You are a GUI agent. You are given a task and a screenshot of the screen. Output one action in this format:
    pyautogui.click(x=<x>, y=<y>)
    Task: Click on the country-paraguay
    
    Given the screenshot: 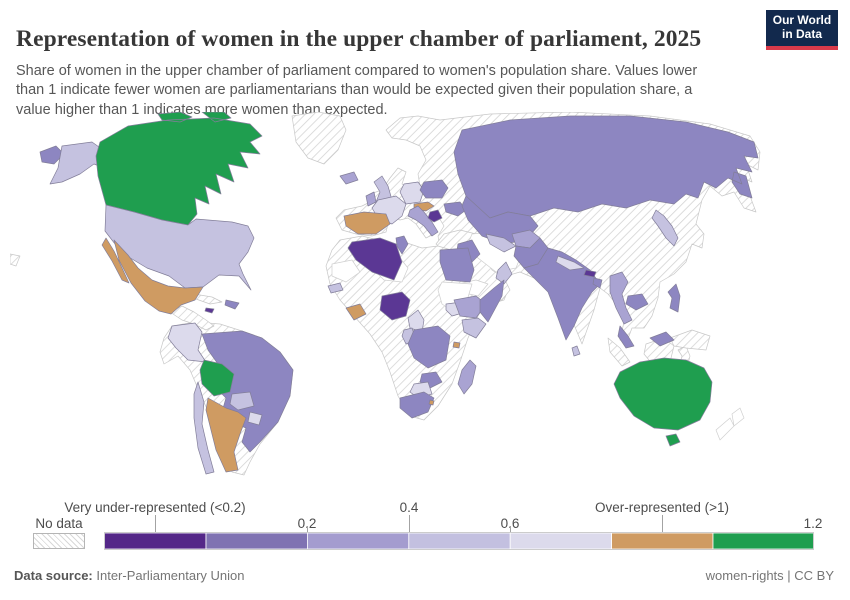 What is the action you would take?
    pyautogui.click(x=242, y=401)
    